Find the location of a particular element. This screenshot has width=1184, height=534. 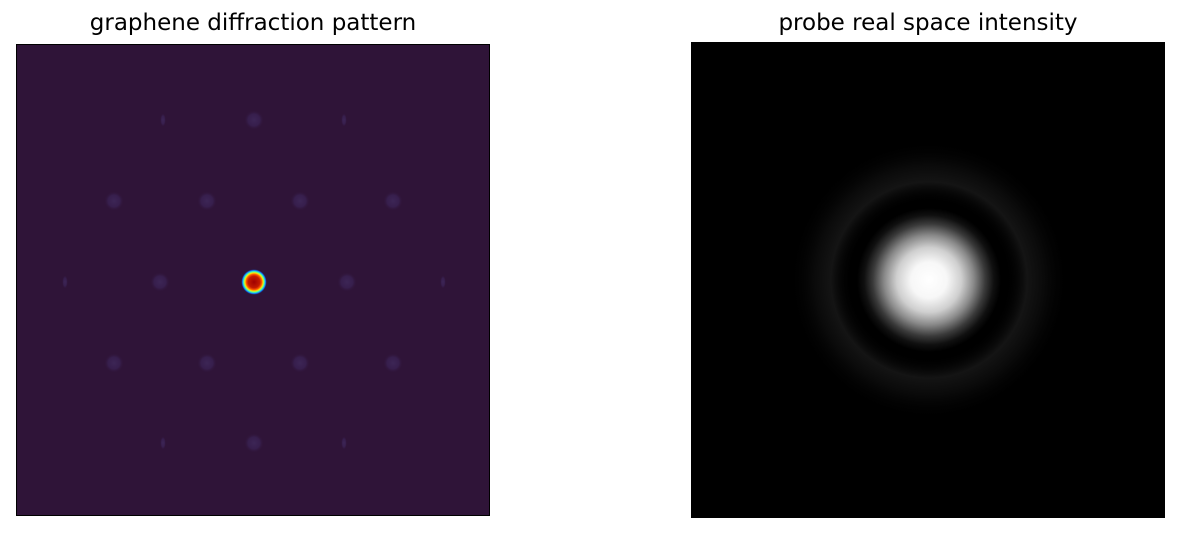

probe-center is located at coordinates (929, 280).